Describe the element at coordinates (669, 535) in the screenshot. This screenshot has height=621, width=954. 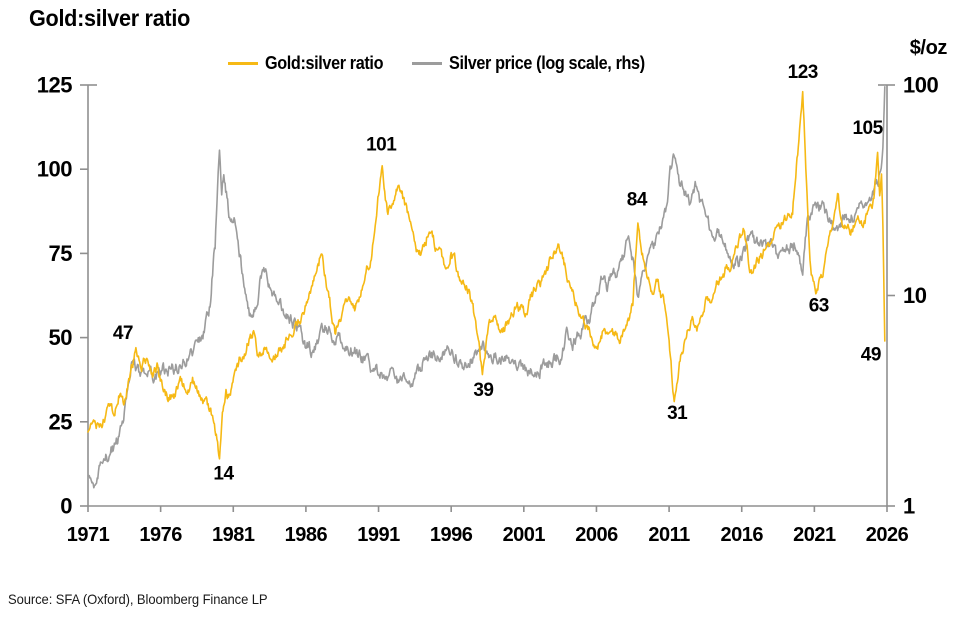
I see `x-tick-label: 2011` at that location.